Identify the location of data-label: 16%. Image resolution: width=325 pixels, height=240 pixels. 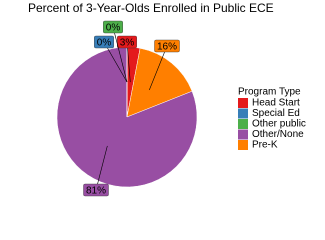
(167, 47).